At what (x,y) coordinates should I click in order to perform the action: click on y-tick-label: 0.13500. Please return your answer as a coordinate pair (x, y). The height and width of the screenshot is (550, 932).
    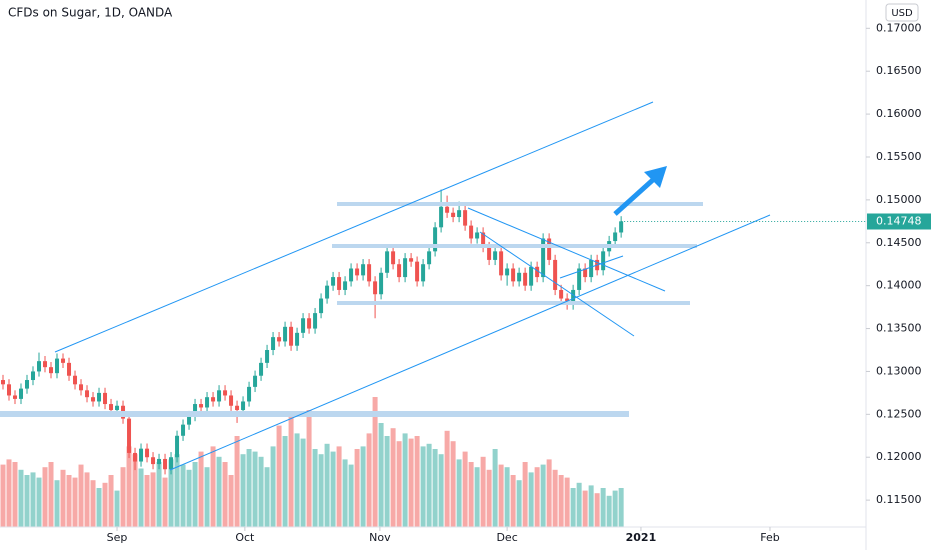
    Looking at the image, I should click on (899, 328).